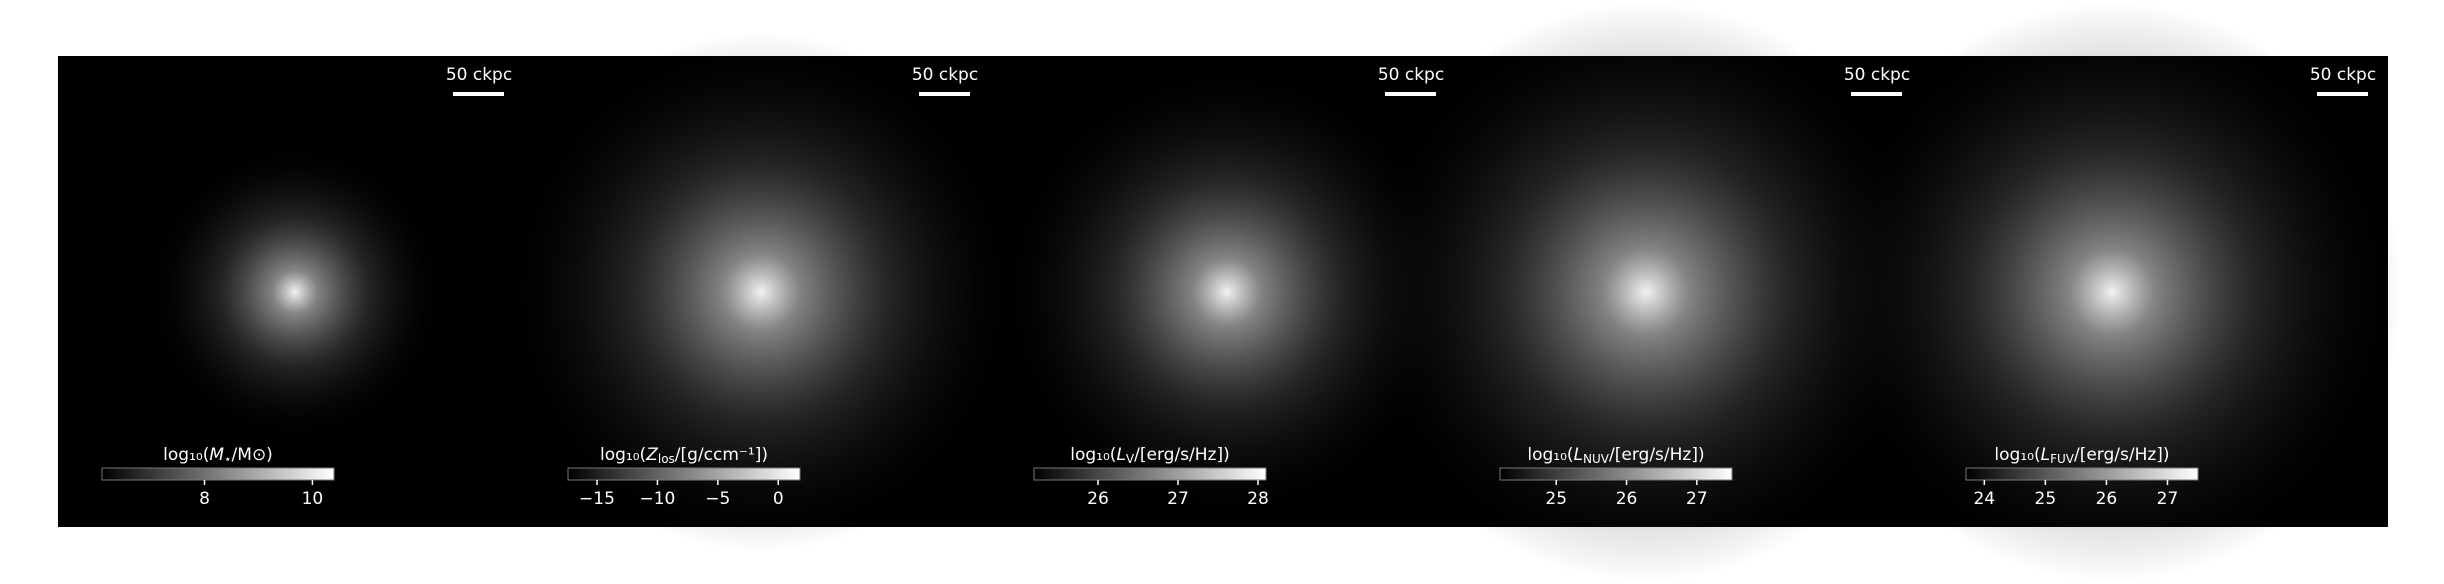 Image resolution: width=2444 pixels, height=584 pixels. What do you see at coordinates (778, 499) in the screenshot?
I see `colorbar-tick-label: 0` at bounding box center [778, 499].